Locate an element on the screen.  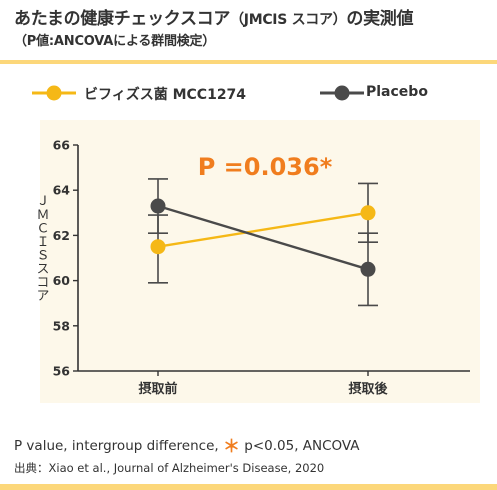
footnote-suffix: p<0.05, ANCOVA is located at coordinates (299, 446).